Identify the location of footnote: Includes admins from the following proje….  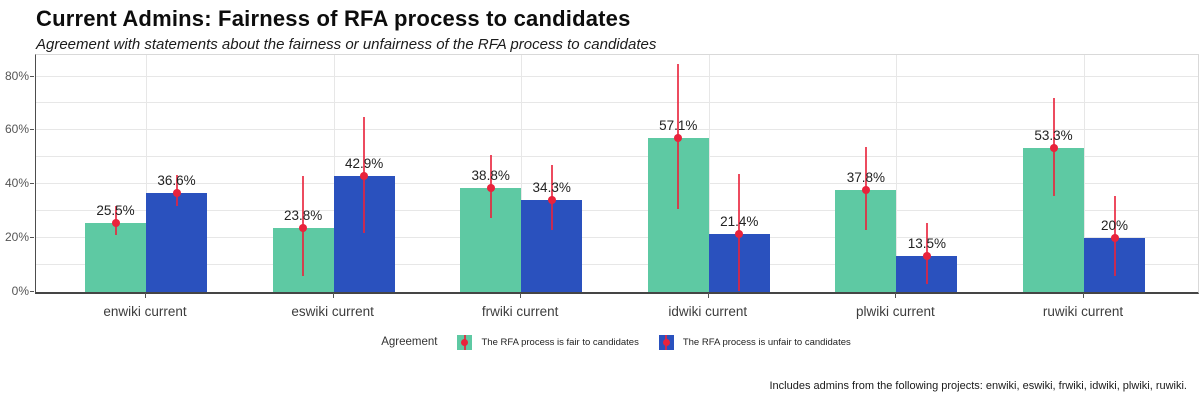
(978, 386).